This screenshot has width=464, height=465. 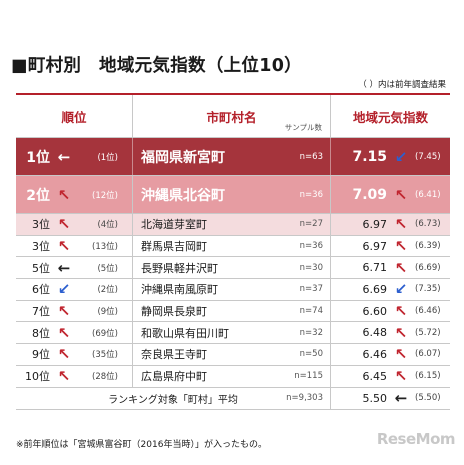 What do you see at coordinates (390, 117) in the screenshot?
I see `header-score: 地域元気指数` at bounding box center [390, 117].